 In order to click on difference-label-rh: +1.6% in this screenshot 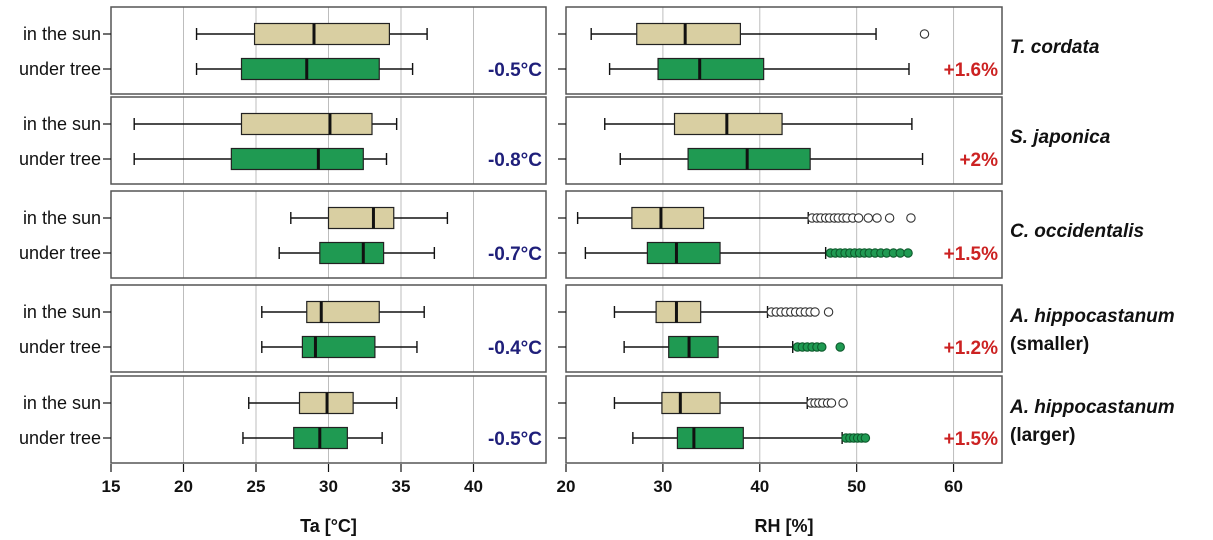, I will do `click(971, 70)`.